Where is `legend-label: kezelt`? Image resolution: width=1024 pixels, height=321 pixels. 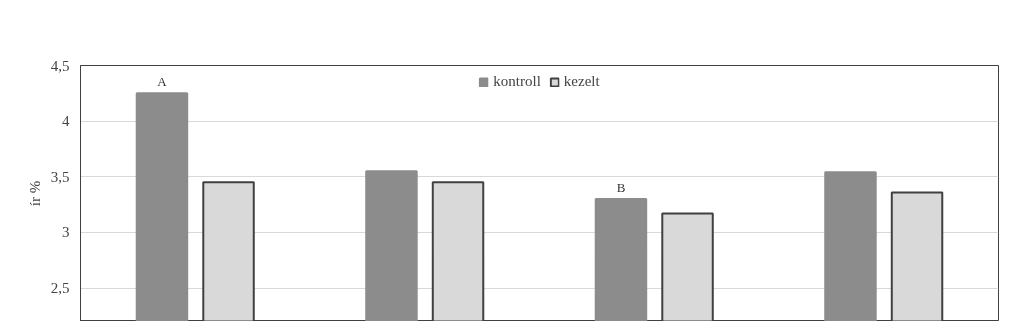
legend-label: kezelt is located at coordinates (581, 81).